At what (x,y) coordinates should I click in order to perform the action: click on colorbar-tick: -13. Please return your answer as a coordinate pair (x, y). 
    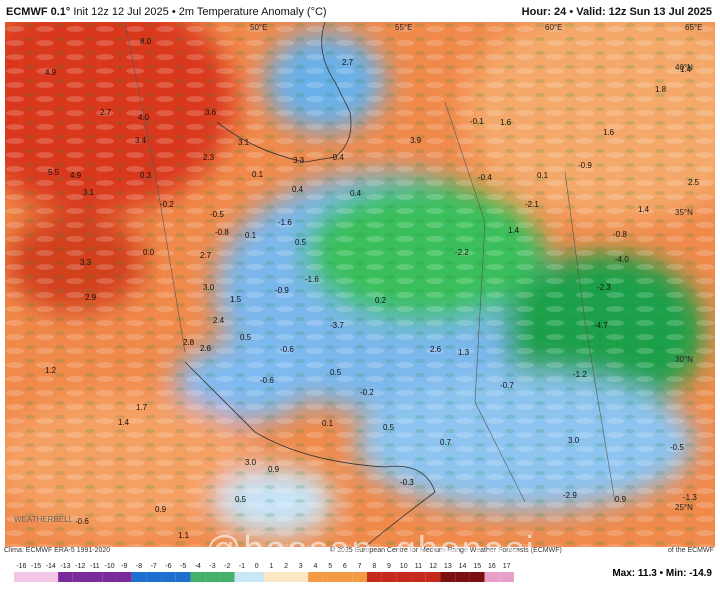
    Looking at the image, I should click on (65, 566).